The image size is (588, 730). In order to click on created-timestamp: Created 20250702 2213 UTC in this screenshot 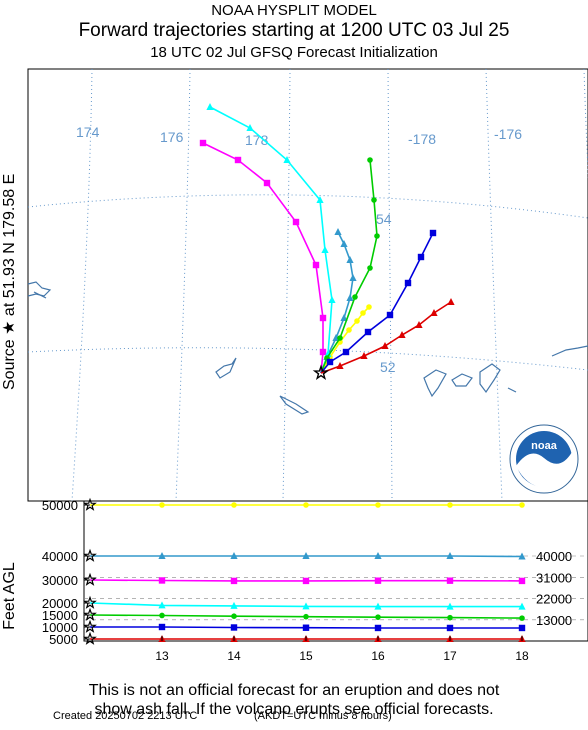, I will do `click(125, 716)`.